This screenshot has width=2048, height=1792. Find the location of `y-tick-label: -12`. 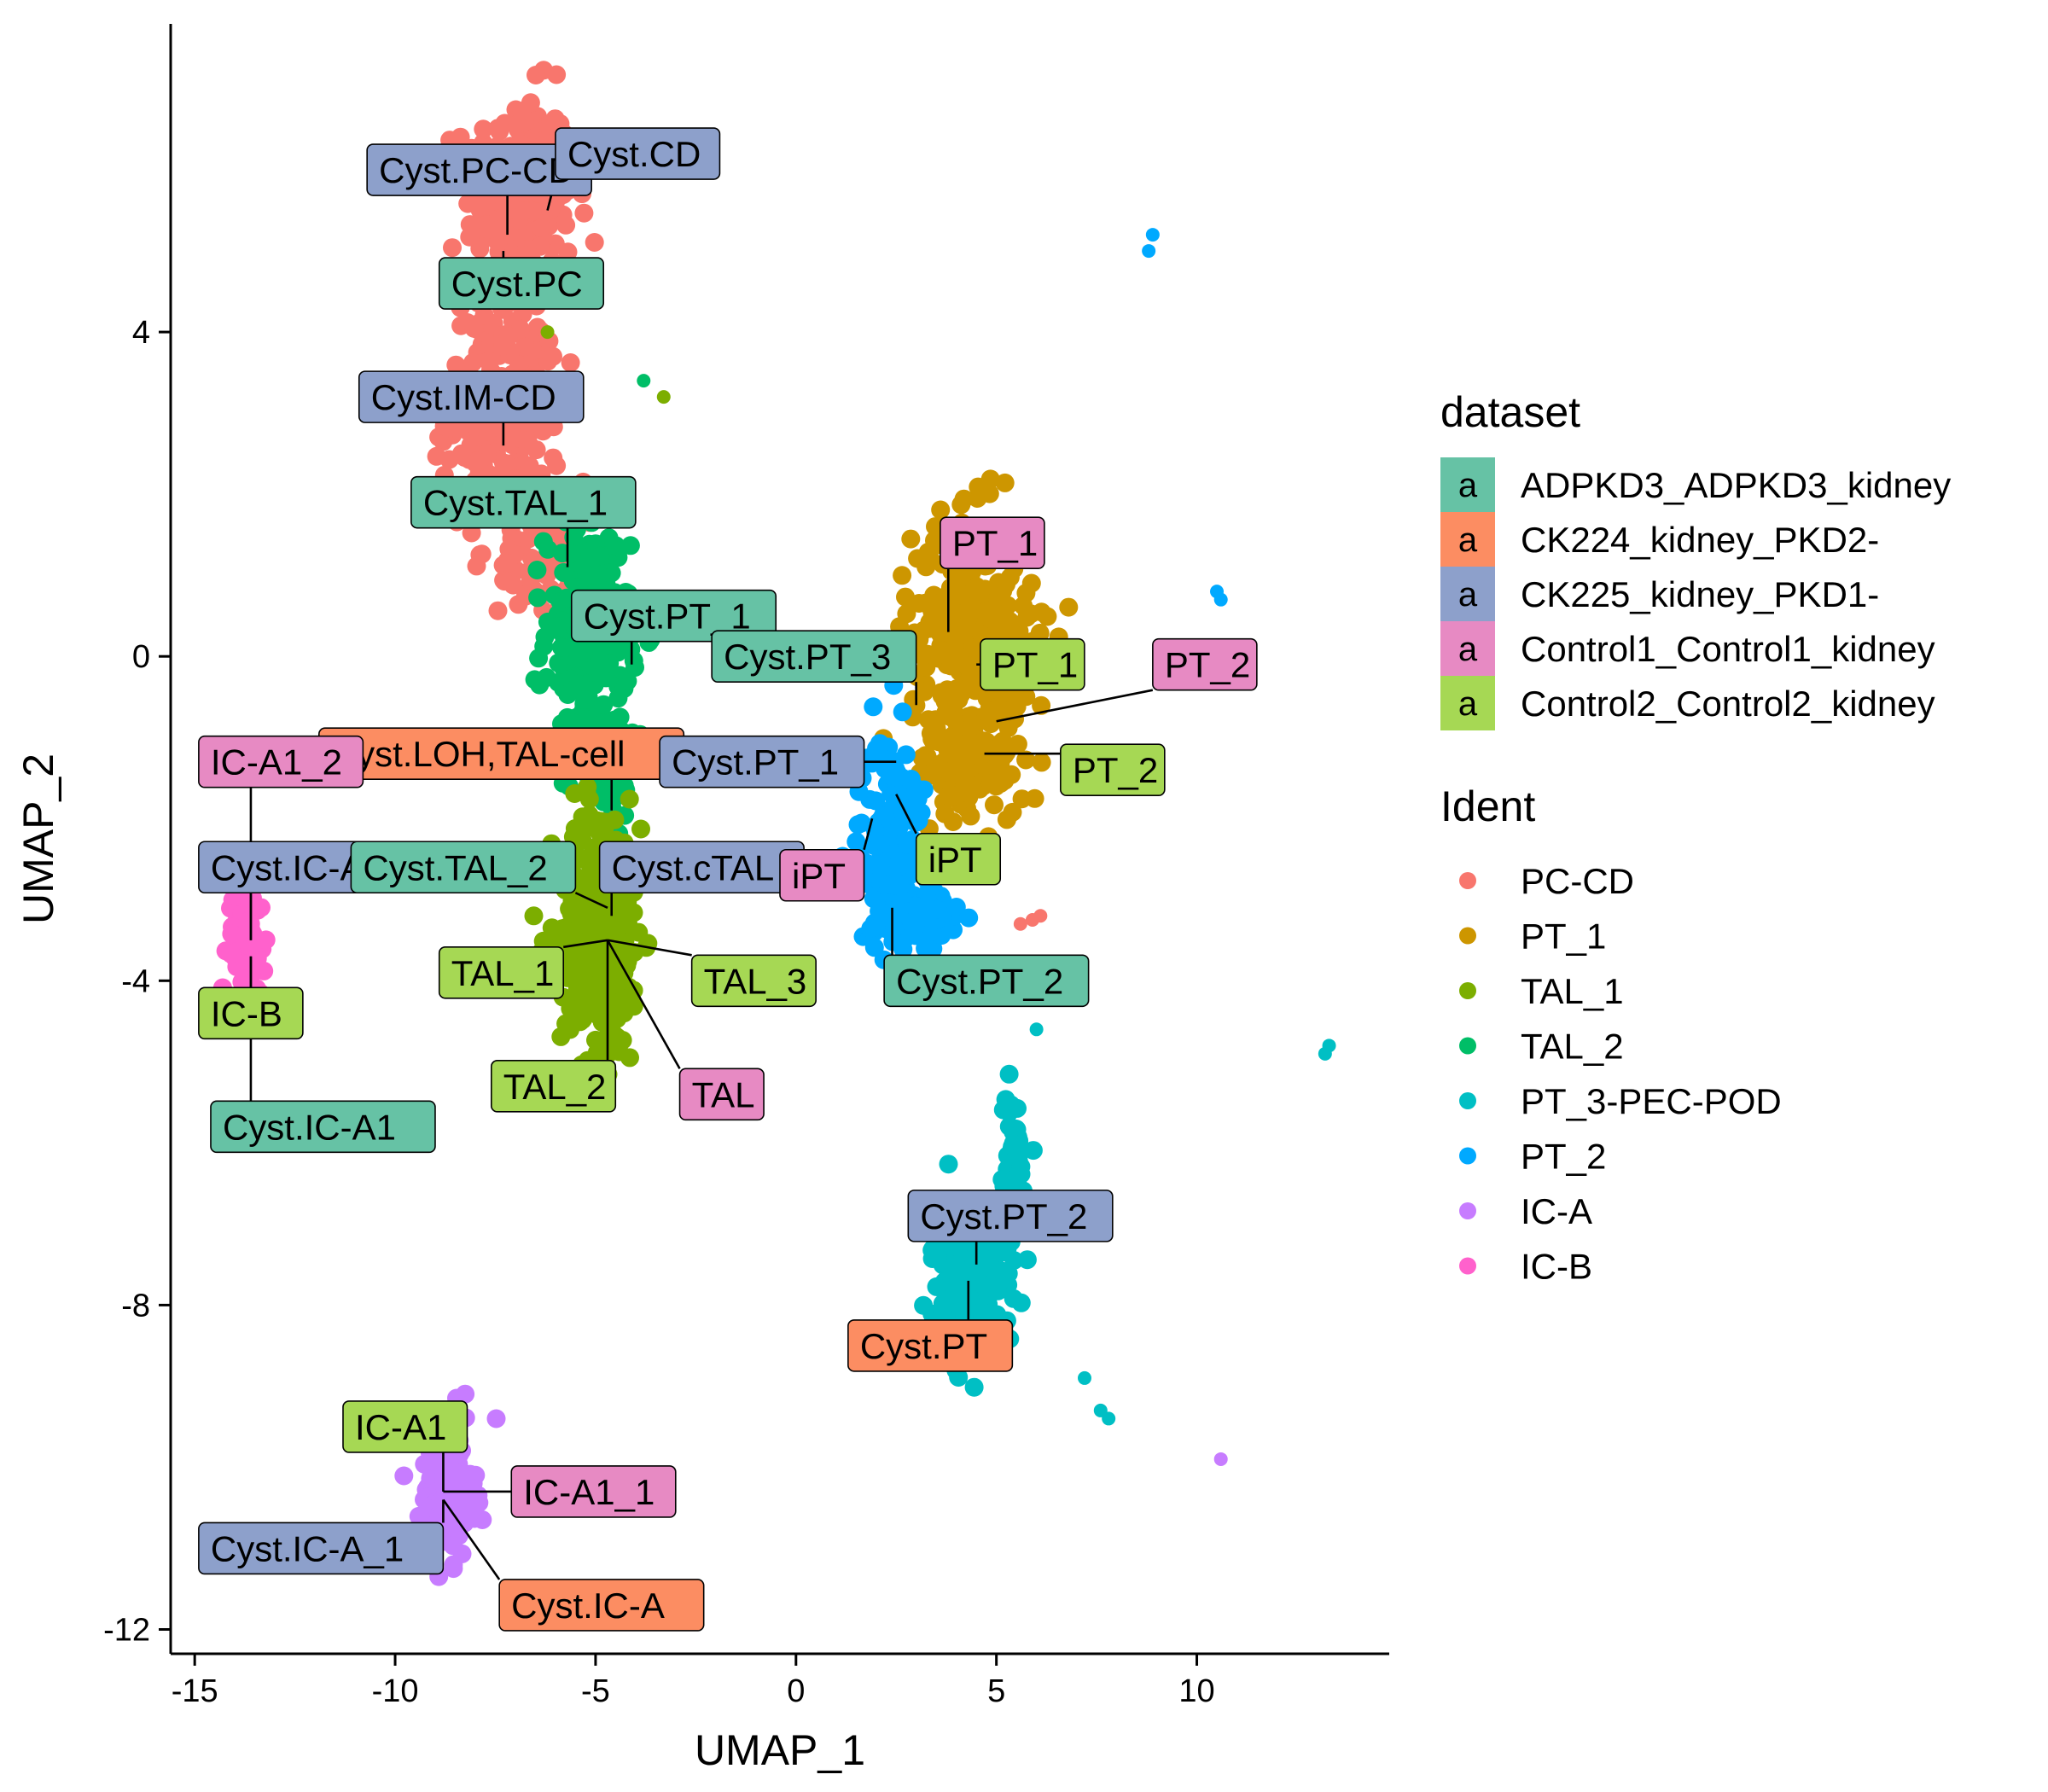

y-tick-label: -12 is located at coordinates (127, 1630).